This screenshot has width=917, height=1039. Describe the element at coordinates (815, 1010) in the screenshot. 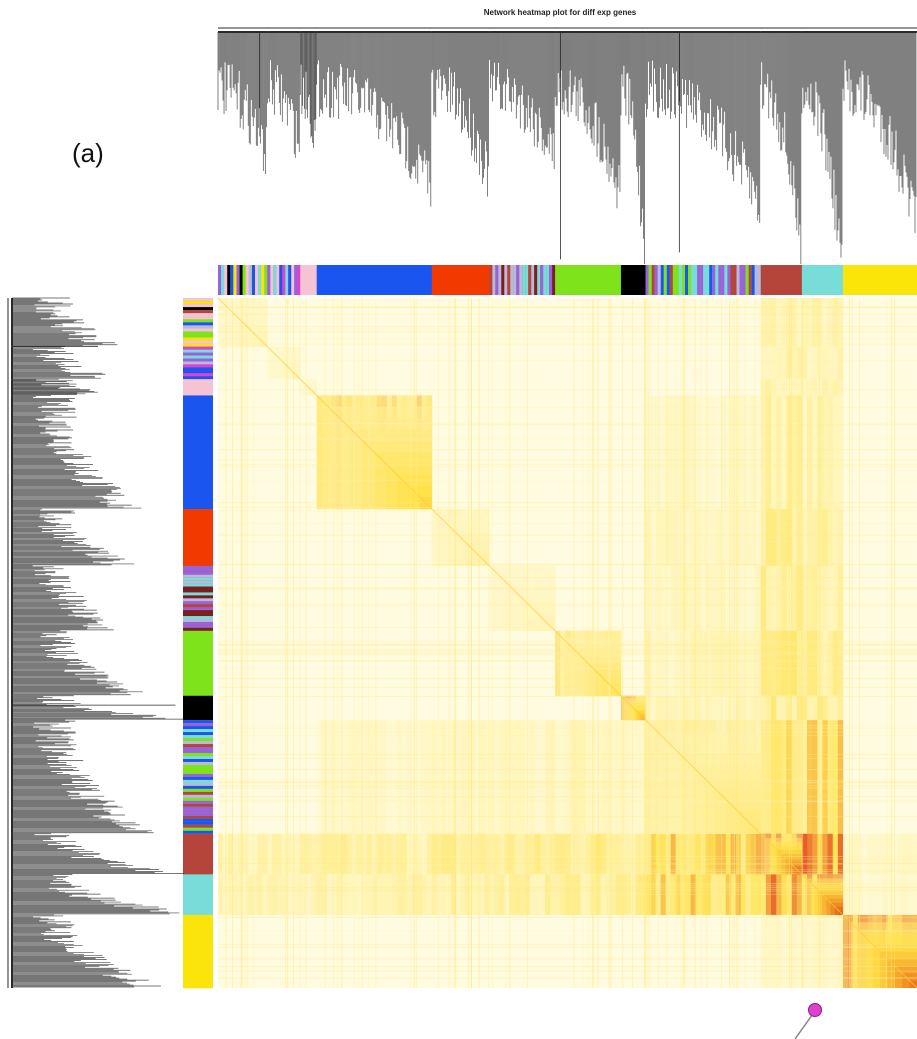

I see `marker-dot` at that location.